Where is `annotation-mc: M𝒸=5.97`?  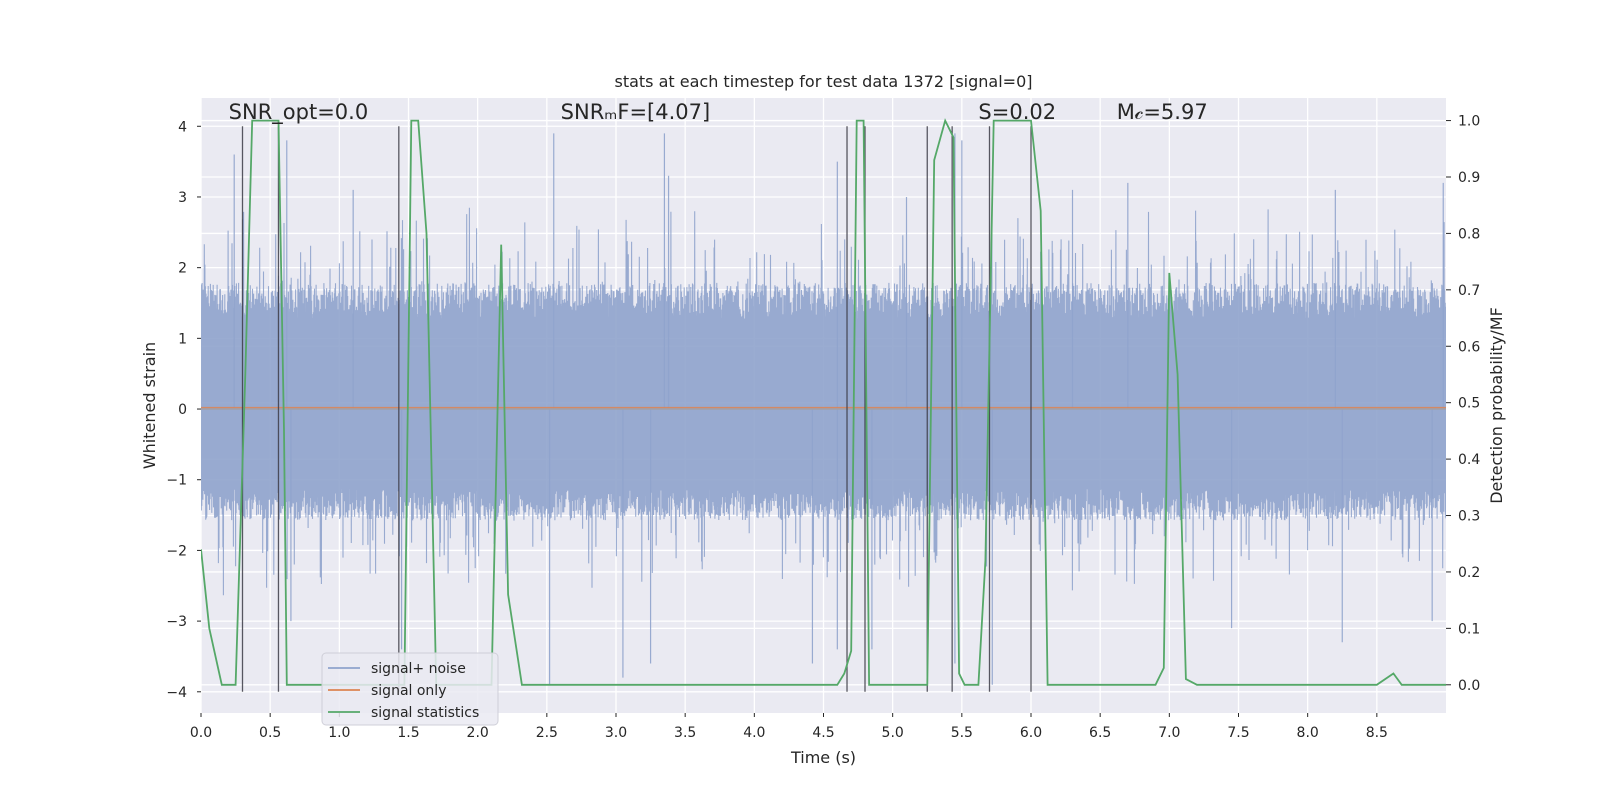
annotation-mc: M𝒸=5.97 is located at coordinates (1162, 112).